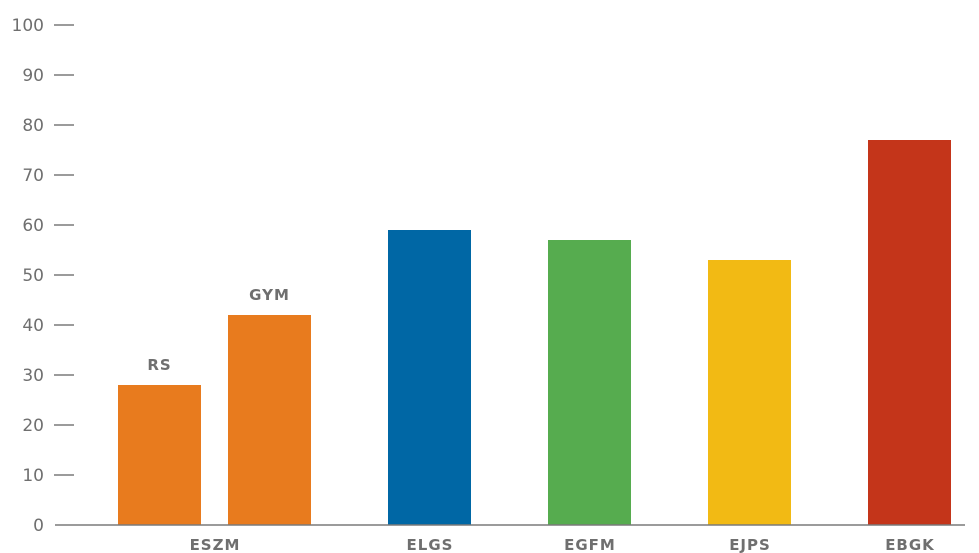 The image size is (979, 553). Describe the element at coordinates (33, 376) in the screenshot. I see `y-tick-label: 30` at that location.